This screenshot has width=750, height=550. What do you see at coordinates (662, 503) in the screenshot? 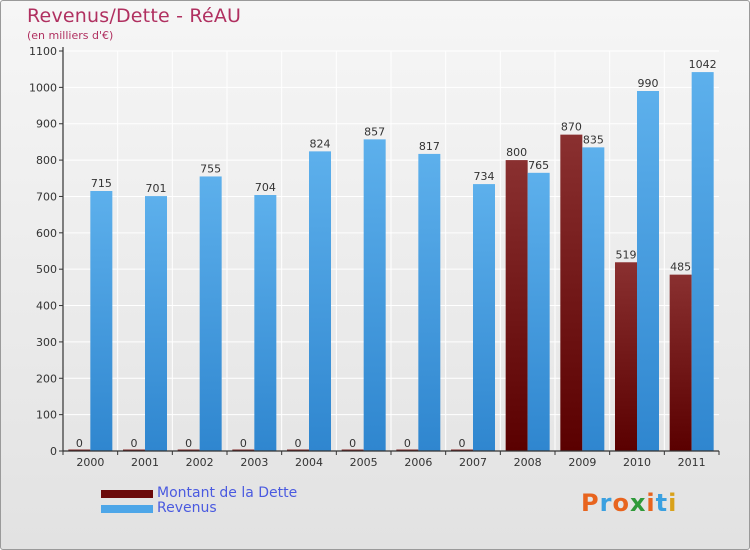
I see `logo-letter: t` at bounding box center [662, 503].